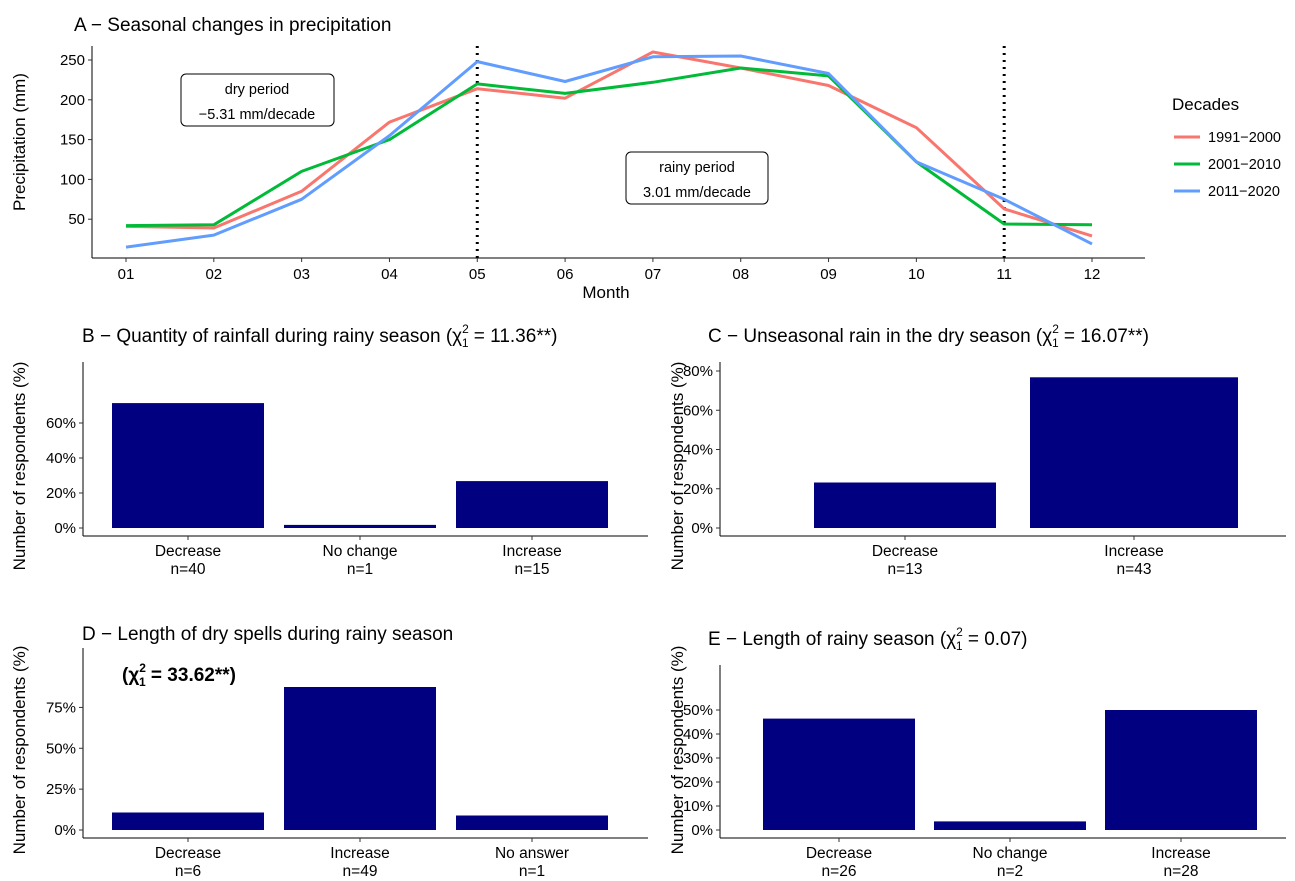 This screenshot has height=881, width=1295. Describe the element at coordinates (1004, 274) in the screenshot. I see `panel-a-x-tick-label: 11` at that location.